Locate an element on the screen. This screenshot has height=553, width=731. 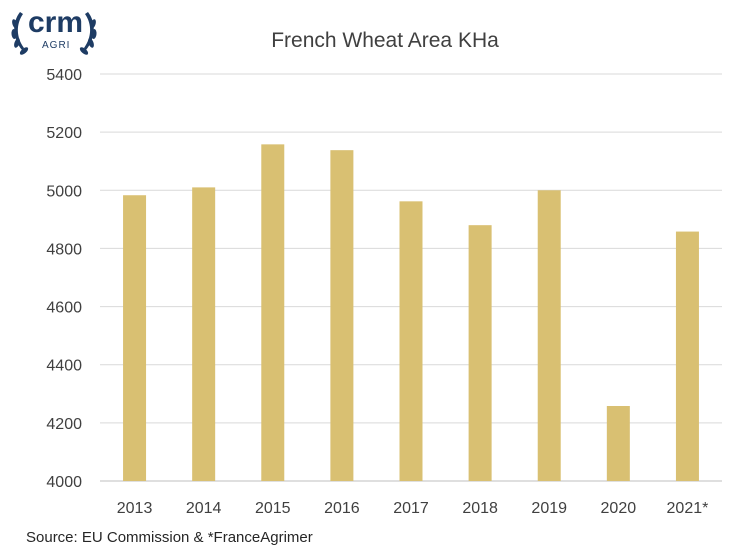
x-tick-label: 2020 is located at coordinates (619, 508).